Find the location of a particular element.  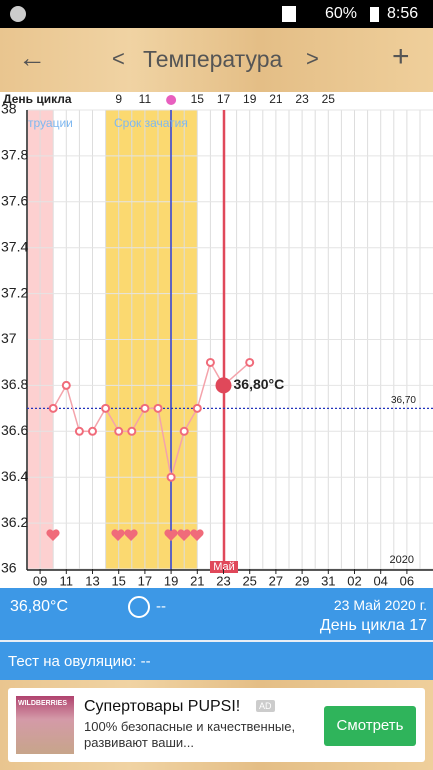

y-tick-label: 37.4 is located at coordinates (14, 246).